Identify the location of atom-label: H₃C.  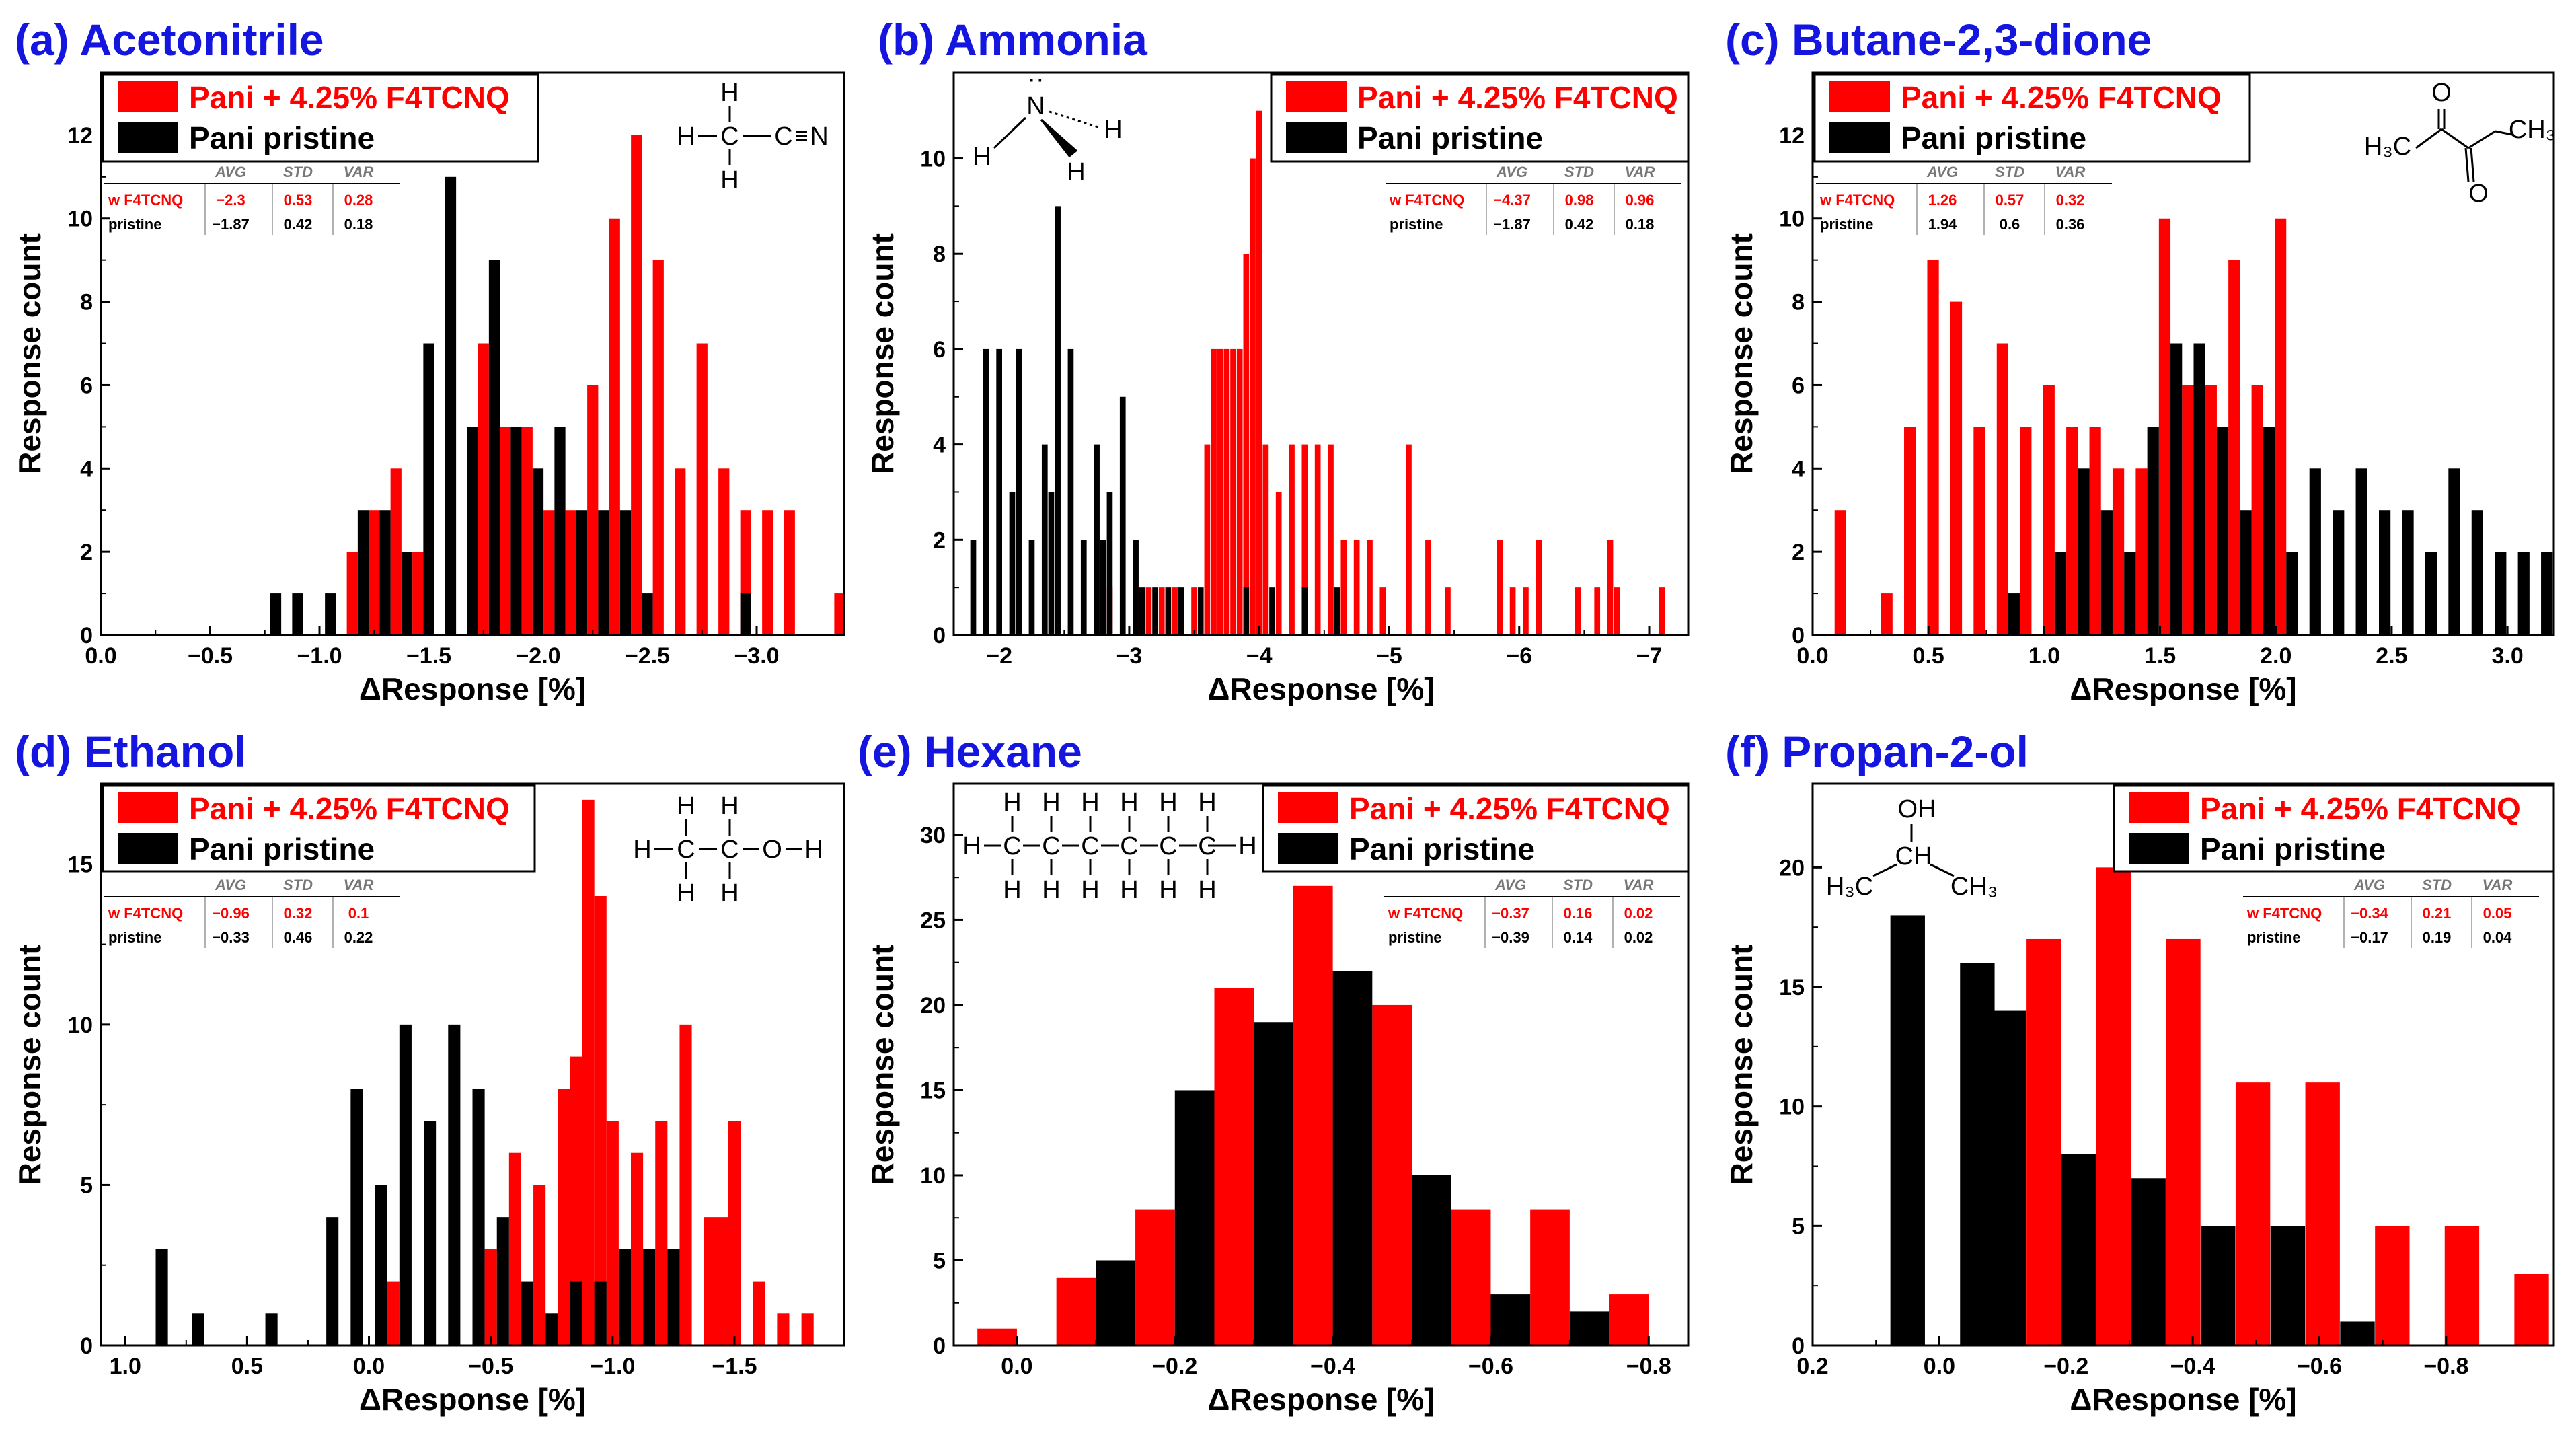
(1849, 887).